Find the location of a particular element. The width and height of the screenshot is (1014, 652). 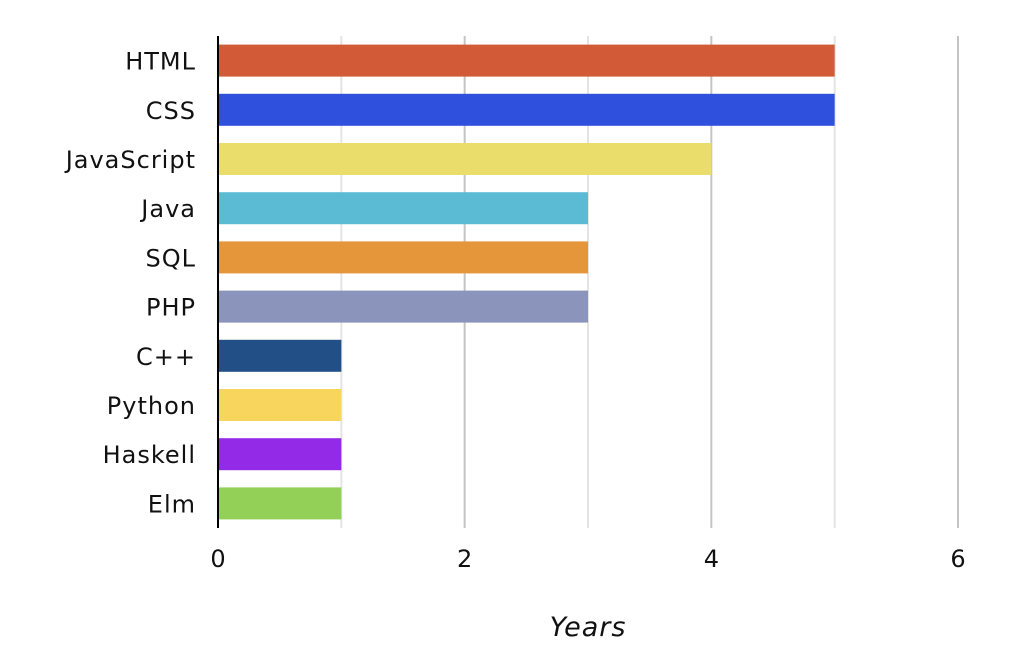

x-tick-label: 0 is located at coordinates (217, 559).